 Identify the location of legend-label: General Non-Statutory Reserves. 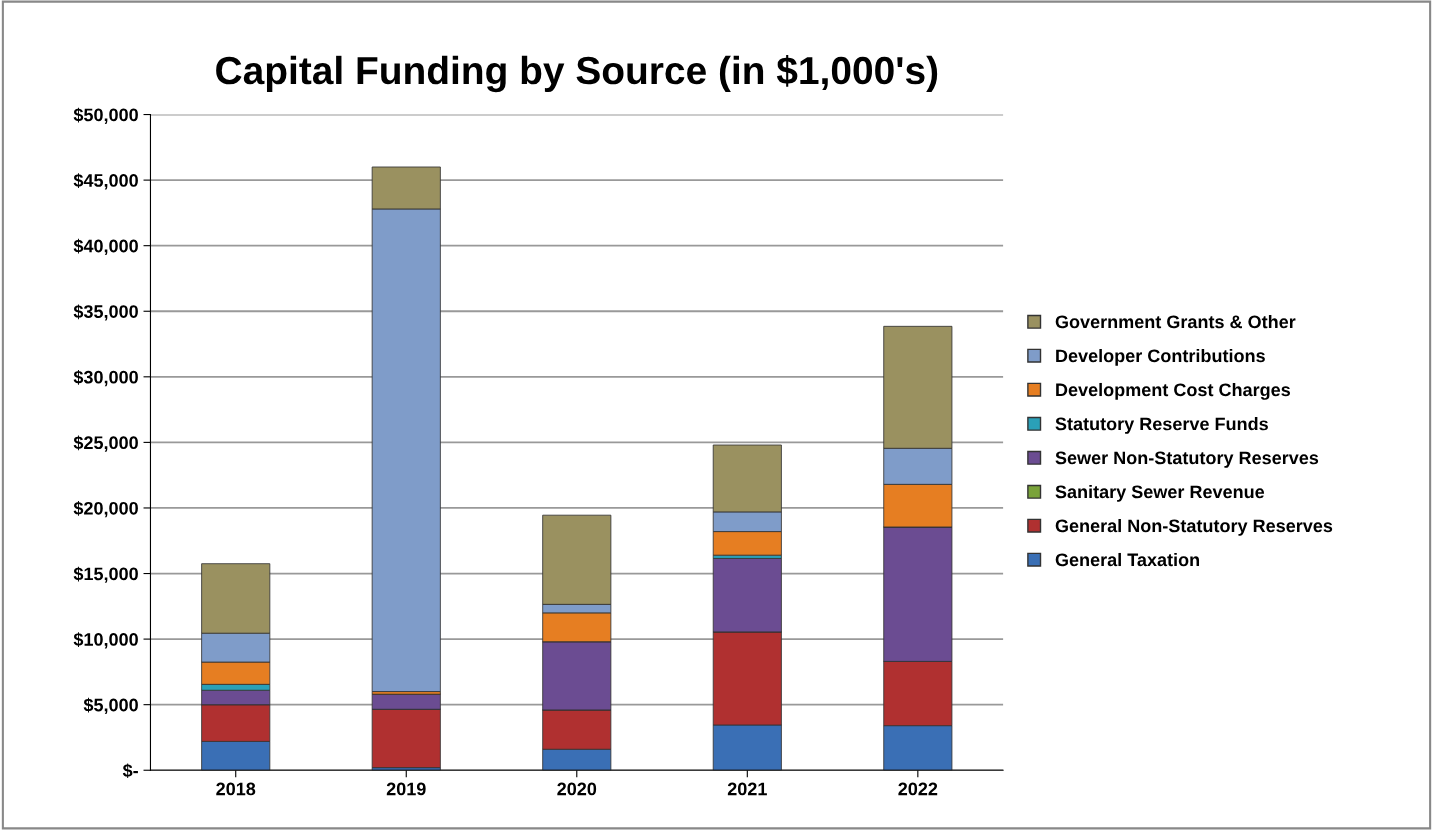
(1194, 527).